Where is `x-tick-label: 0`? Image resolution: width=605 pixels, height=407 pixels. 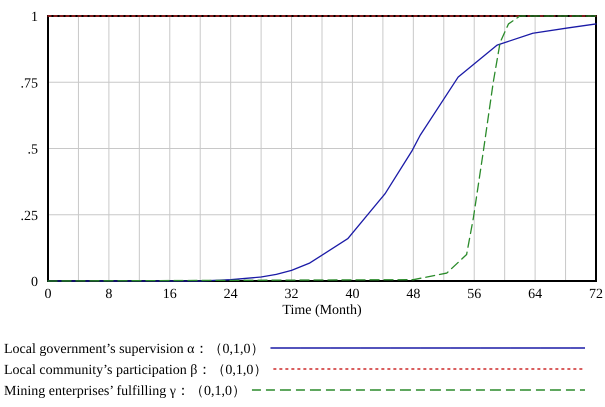 x-tick-label: 0 is located at coordinates (48, 294).